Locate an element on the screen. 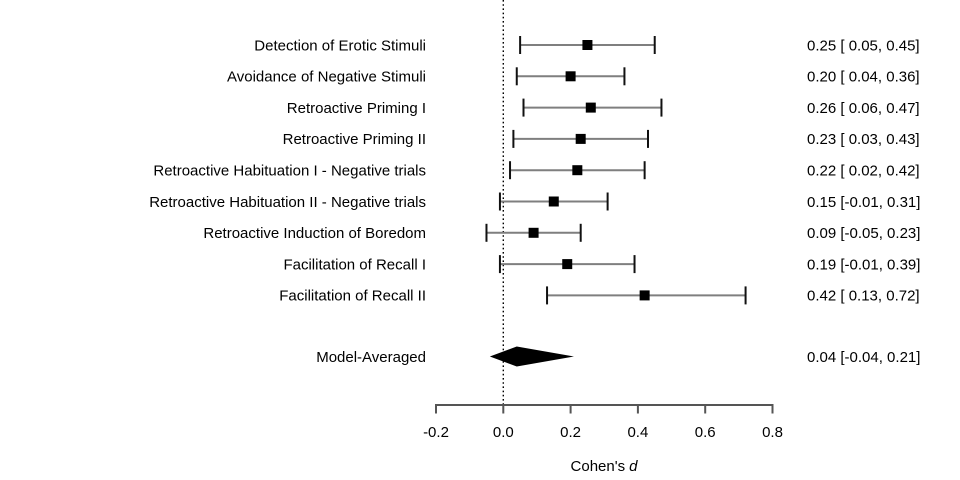 Image resolution: width=960 pixels, height=480 pixels. x-axis-title: Cohen's d is located at coordinates (605, 466).